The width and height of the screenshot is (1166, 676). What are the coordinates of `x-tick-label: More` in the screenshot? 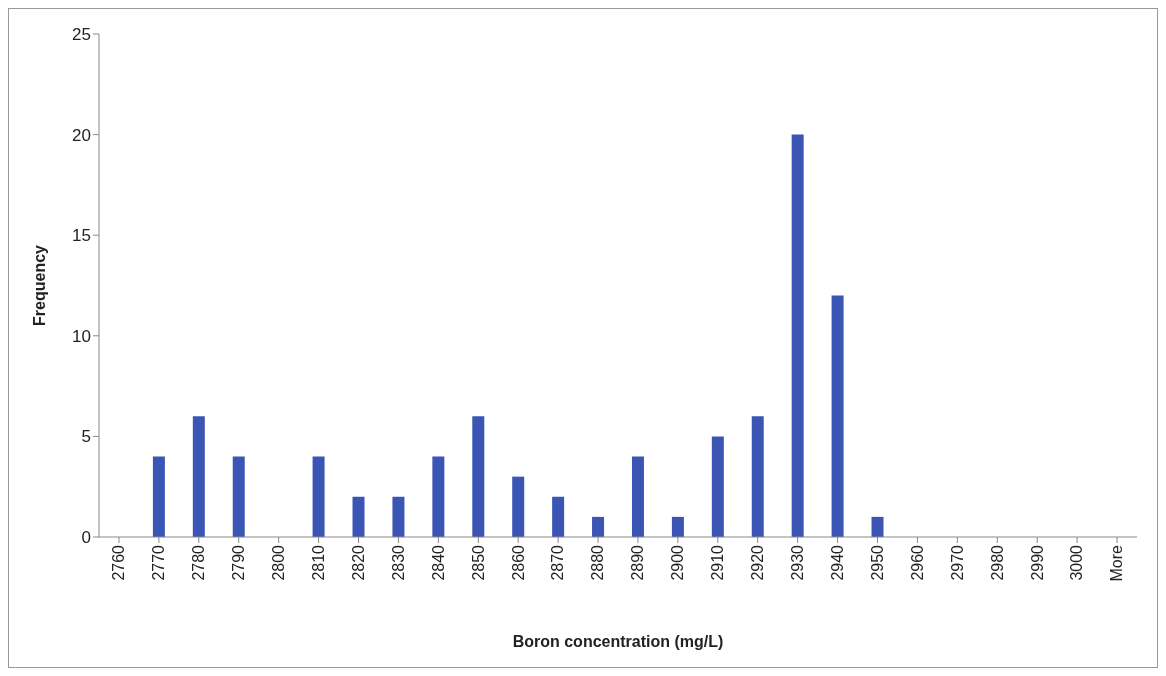 It's located at (1117, 563).